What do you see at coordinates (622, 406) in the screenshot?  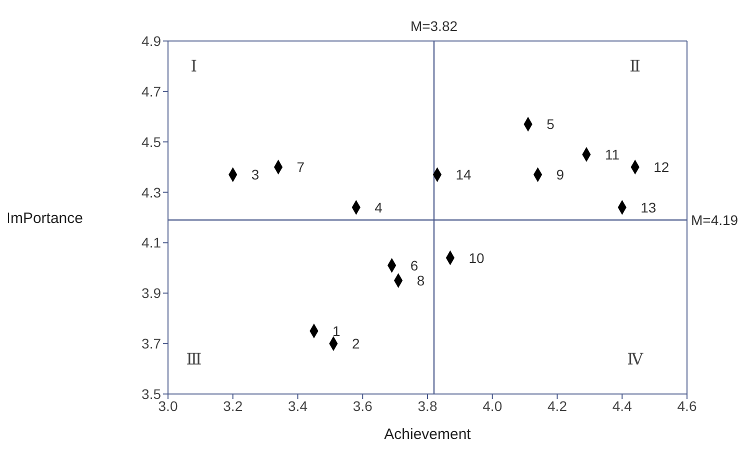 I see `x-tick-label: 4.4` at bounding box center [622, 406].